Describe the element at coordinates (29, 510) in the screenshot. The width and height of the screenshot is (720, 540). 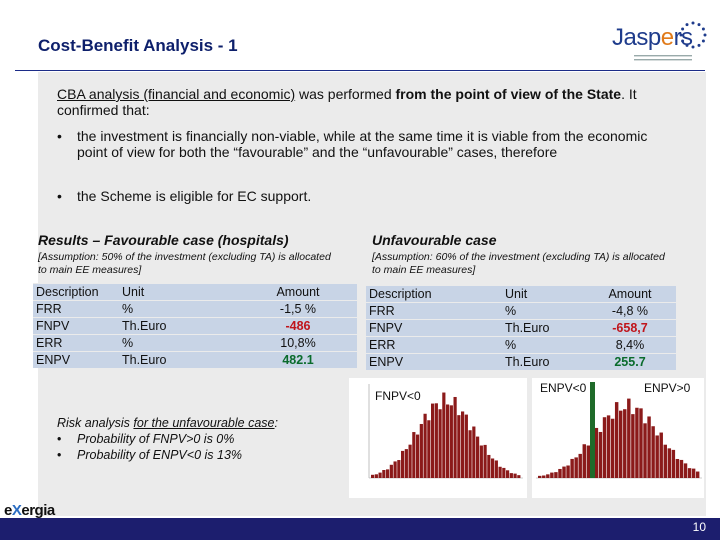
I see `exergia-logo: eXergia` at that location.